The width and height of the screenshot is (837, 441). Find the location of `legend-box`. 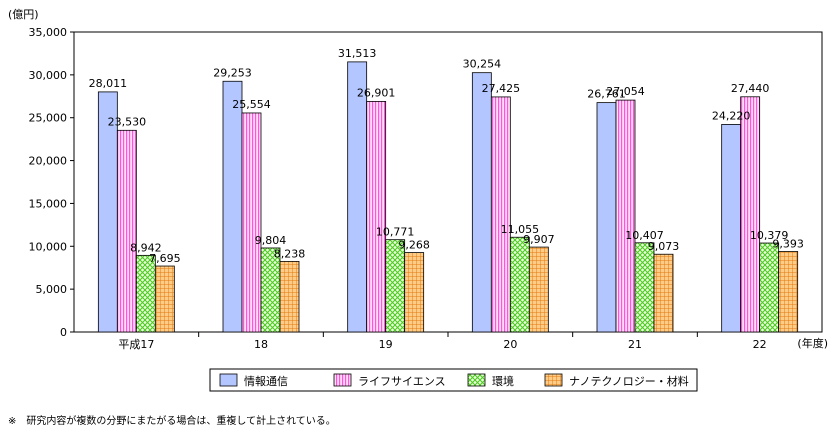

legend-box is located at coordinates (453, 380).